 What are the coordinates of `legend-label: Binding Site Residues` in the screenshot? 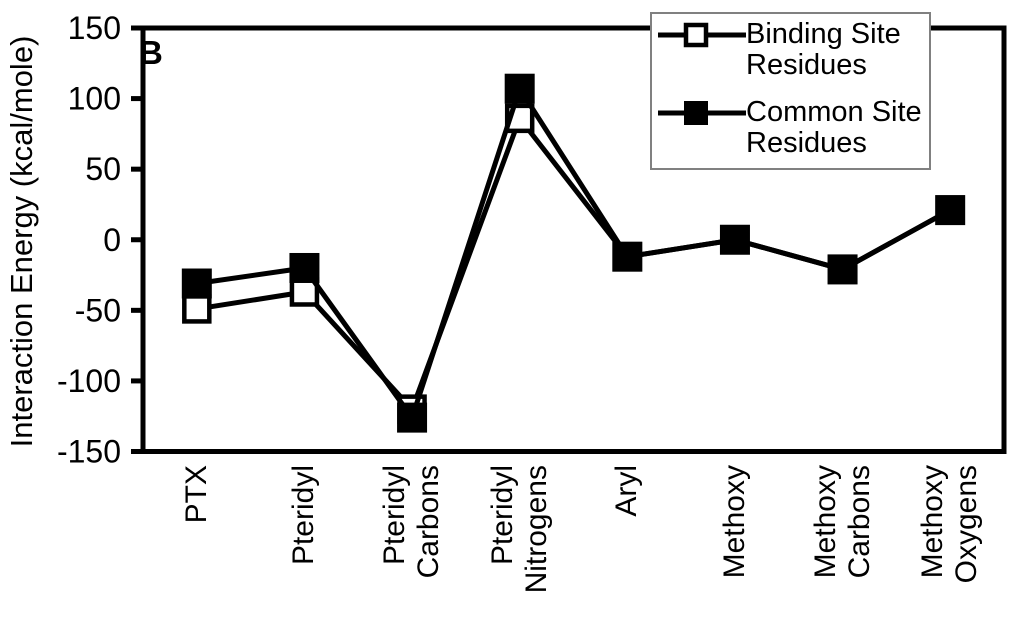 It's located at (823, 49).